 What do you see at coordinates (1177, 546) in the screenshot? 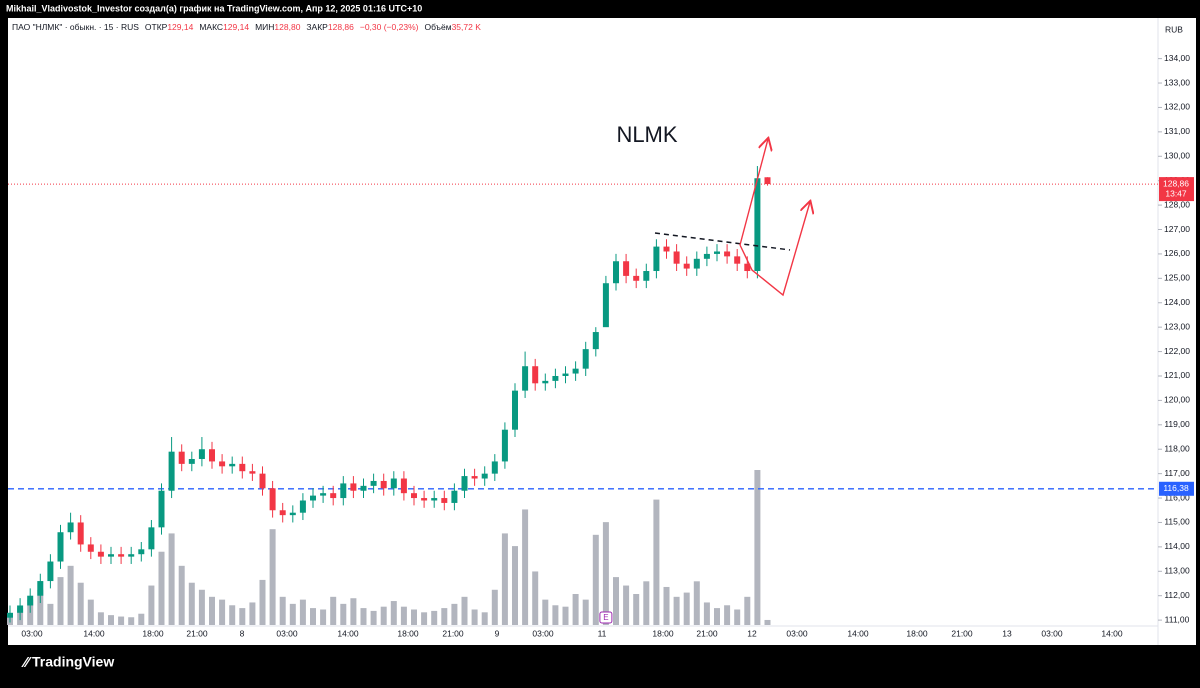
I see `y-tick-label: 114,00` at bounding box center [1177, 546].